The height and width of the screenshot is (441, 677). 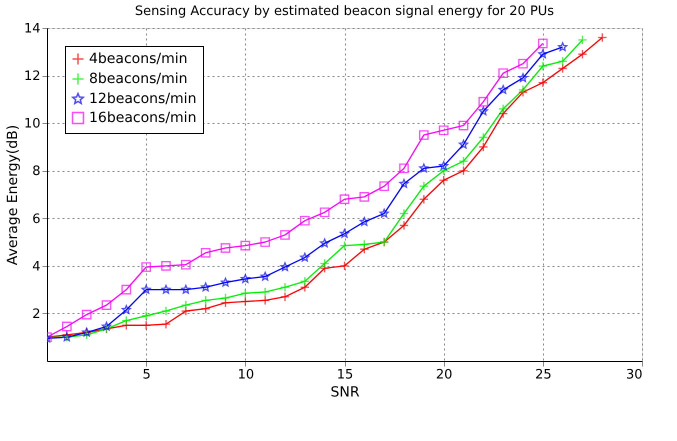 I want to click on x-tick-label: 30, so click(x=634, y=375).